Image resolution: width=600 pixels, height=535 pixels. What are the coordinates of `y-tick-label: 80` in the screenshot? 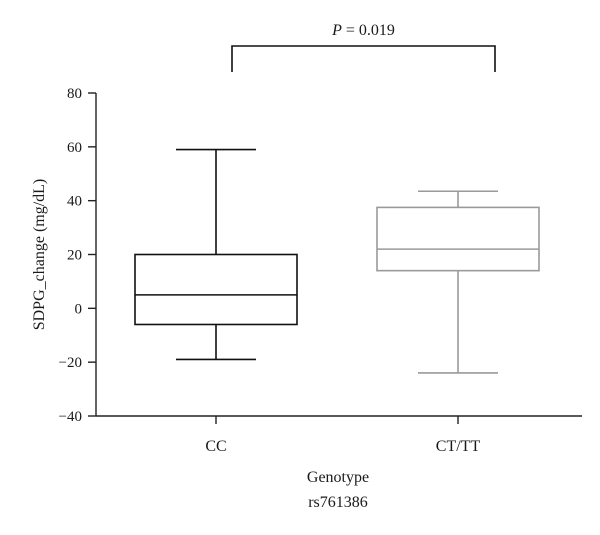 It's located at (74, 94).